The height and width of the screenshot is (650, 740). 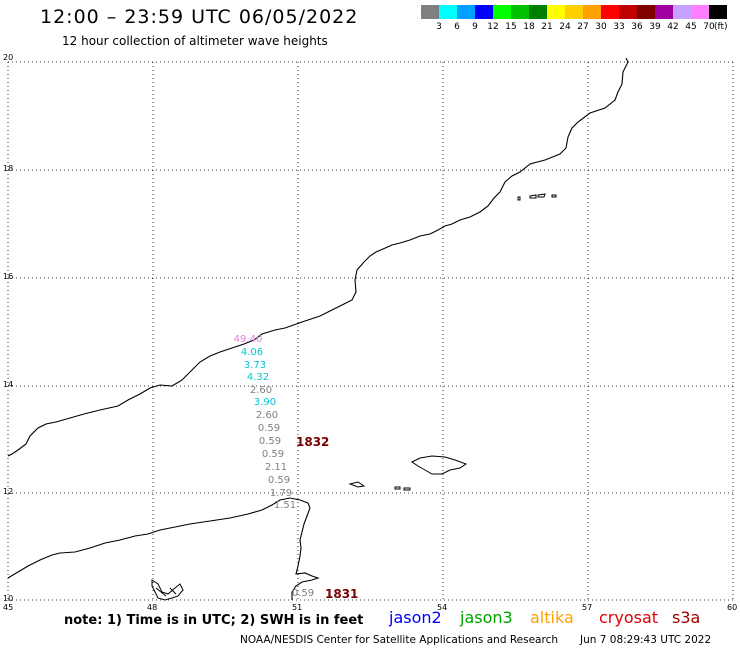 What do you see at coordinates (552, 617) in the screenshot?
I see `satellite-label: altika` at bounding box center [552, 617].